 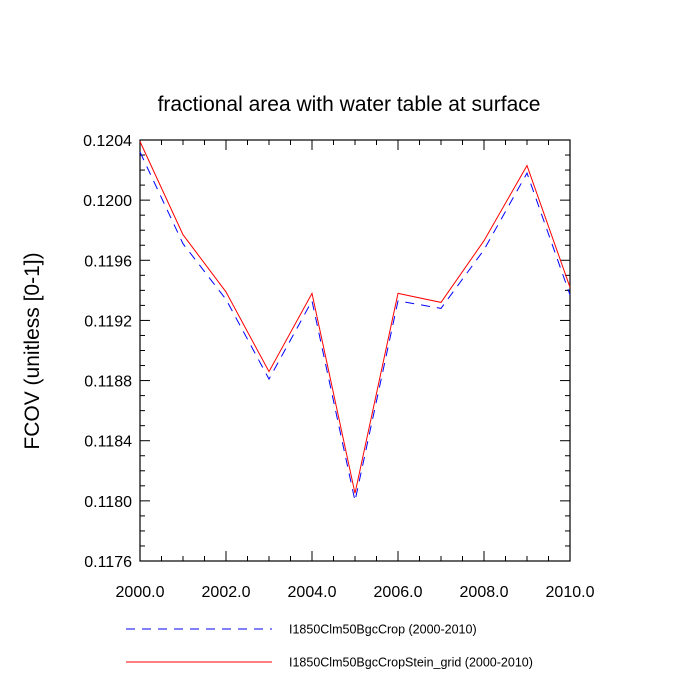 What do you see at coordinates (570, 592) in the screenshot?
I see `x-tick-label: 2010.0` at bounding box center [570, 592].